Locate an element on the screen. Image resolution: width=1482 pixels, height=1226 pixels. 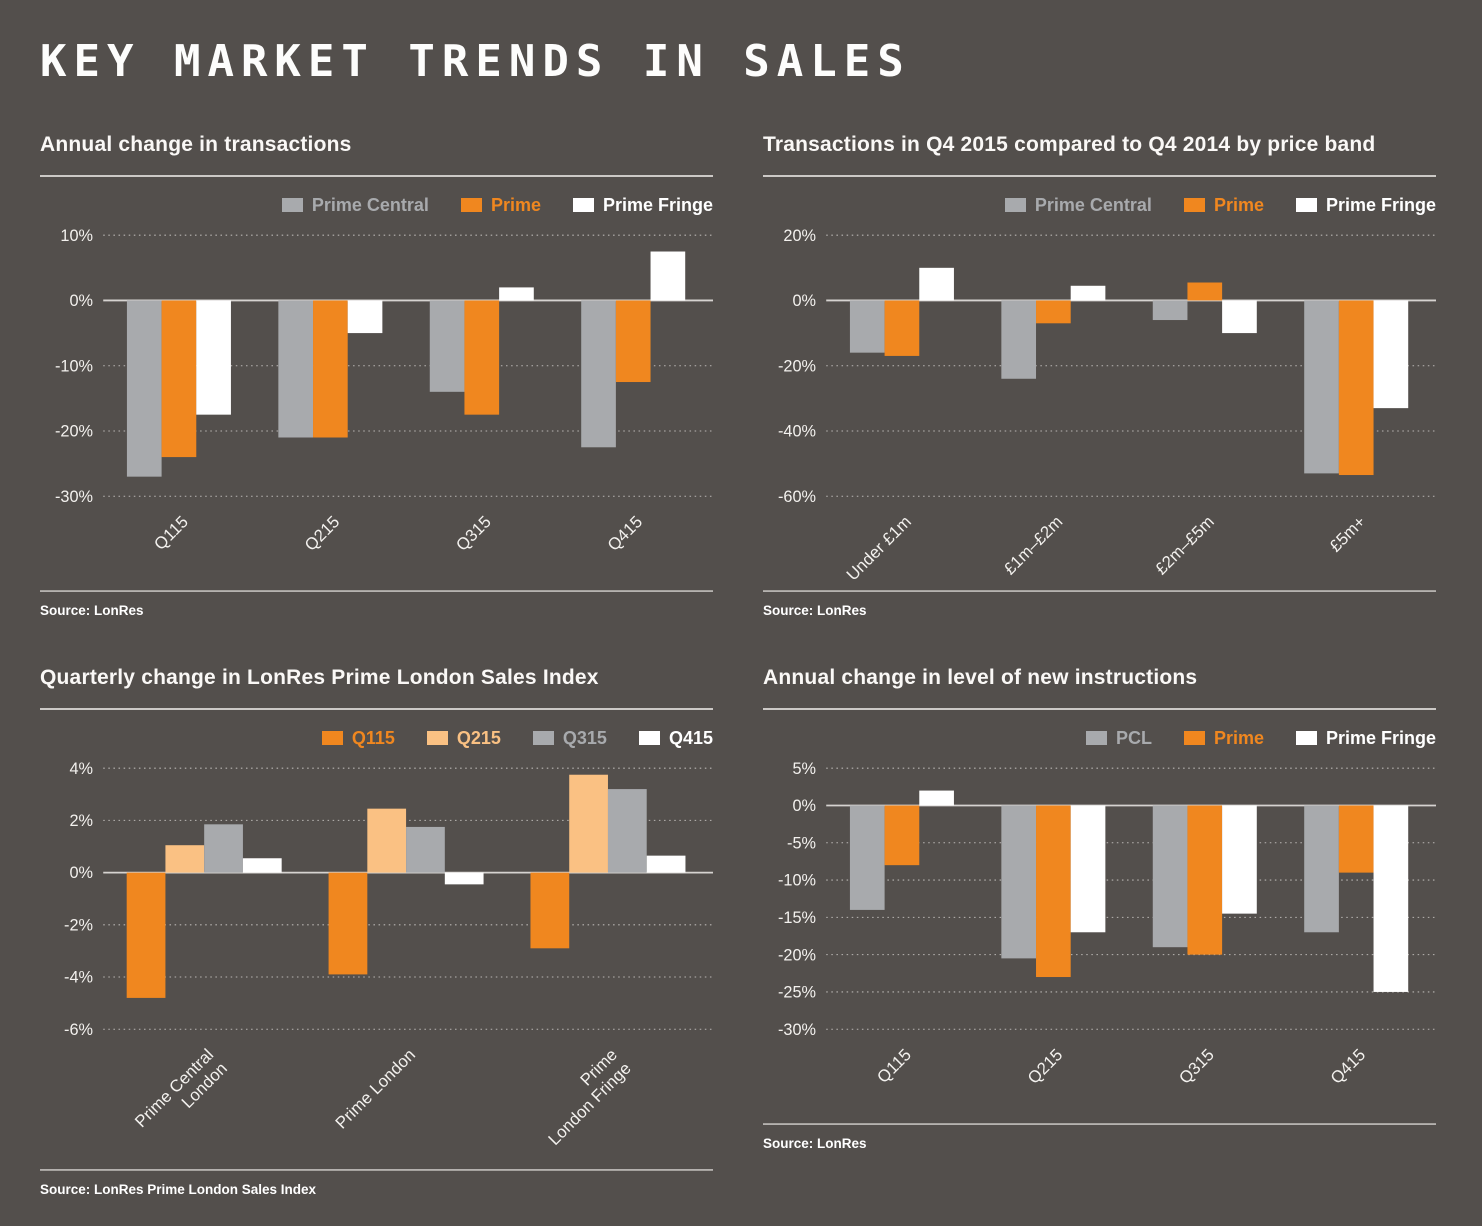
legend-label-prime-fringe: Prime Fringe is located at coordinates (657, 204).